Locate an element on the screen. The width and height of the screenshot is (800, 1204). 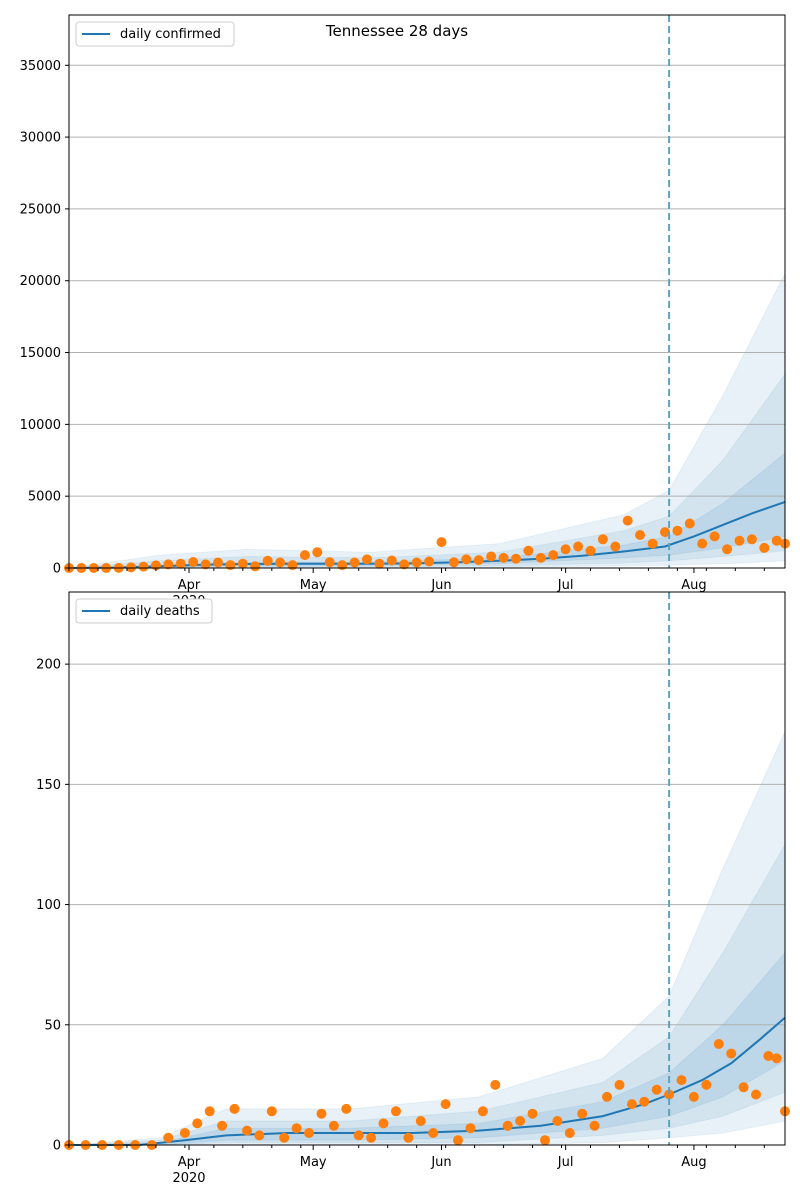
y-tick-label: 50 is located at coordinates (52, 1025).